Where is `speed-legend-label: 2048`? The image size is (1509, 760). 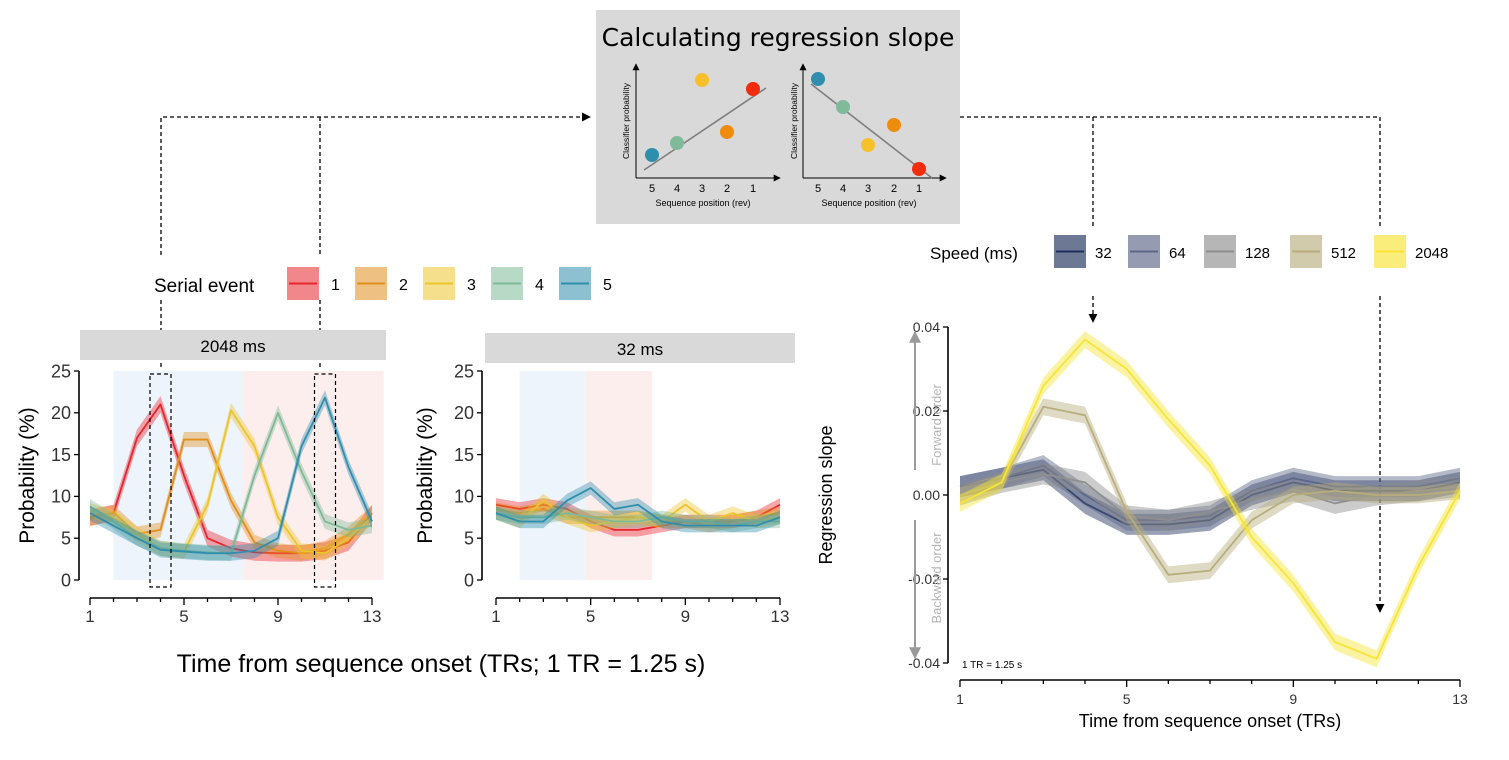 speed-legend-label: 2048 is located at coordinates (1431, 253).